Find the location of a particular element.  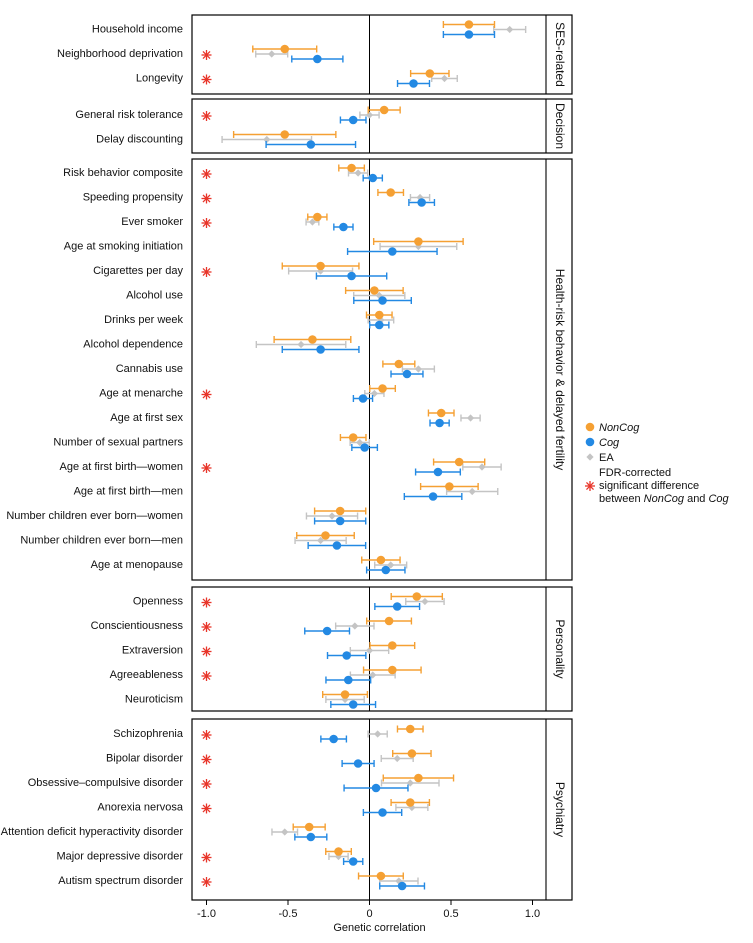

row: Obsessive–compulsive disorder is located at coordinates (241, 783).